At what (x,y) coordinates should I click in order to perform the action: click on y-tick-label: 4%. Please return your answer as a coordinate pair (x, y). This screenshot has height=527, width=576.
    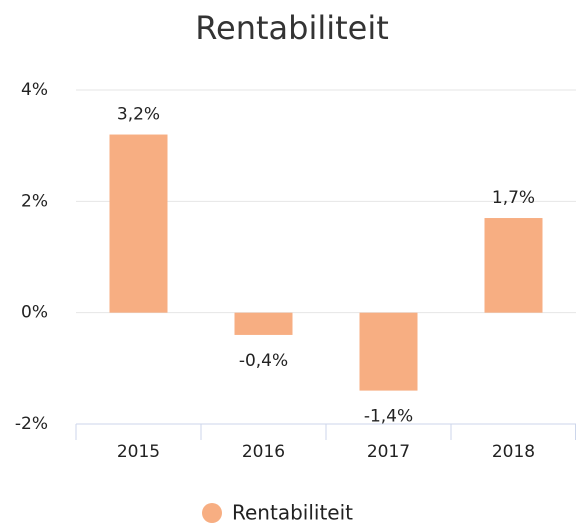
    Looking at the image, I should click on (34, 90).